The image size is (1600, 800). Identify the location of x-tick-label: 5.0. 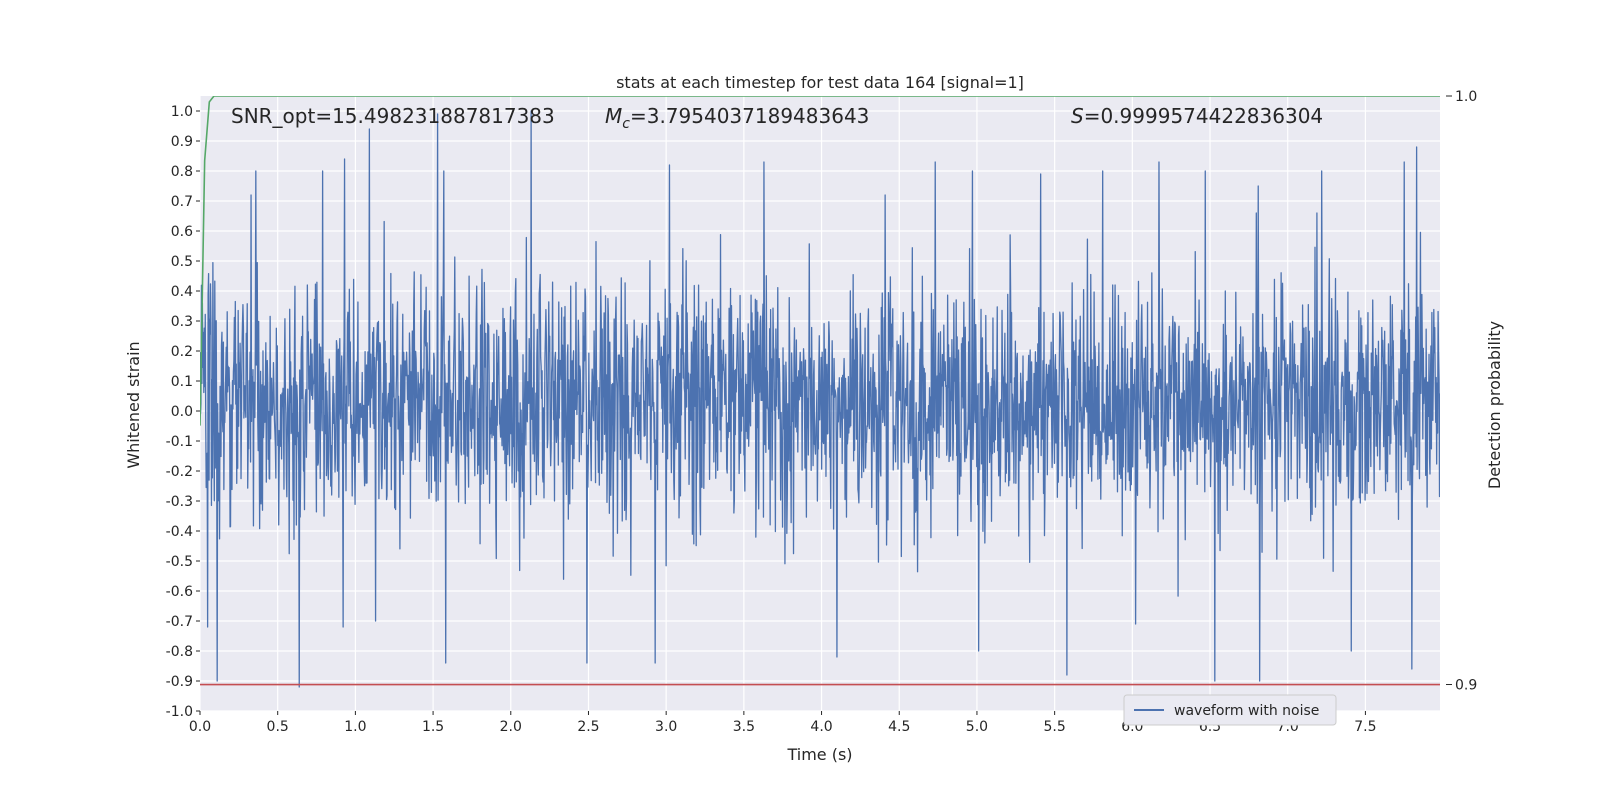
(977, 727).